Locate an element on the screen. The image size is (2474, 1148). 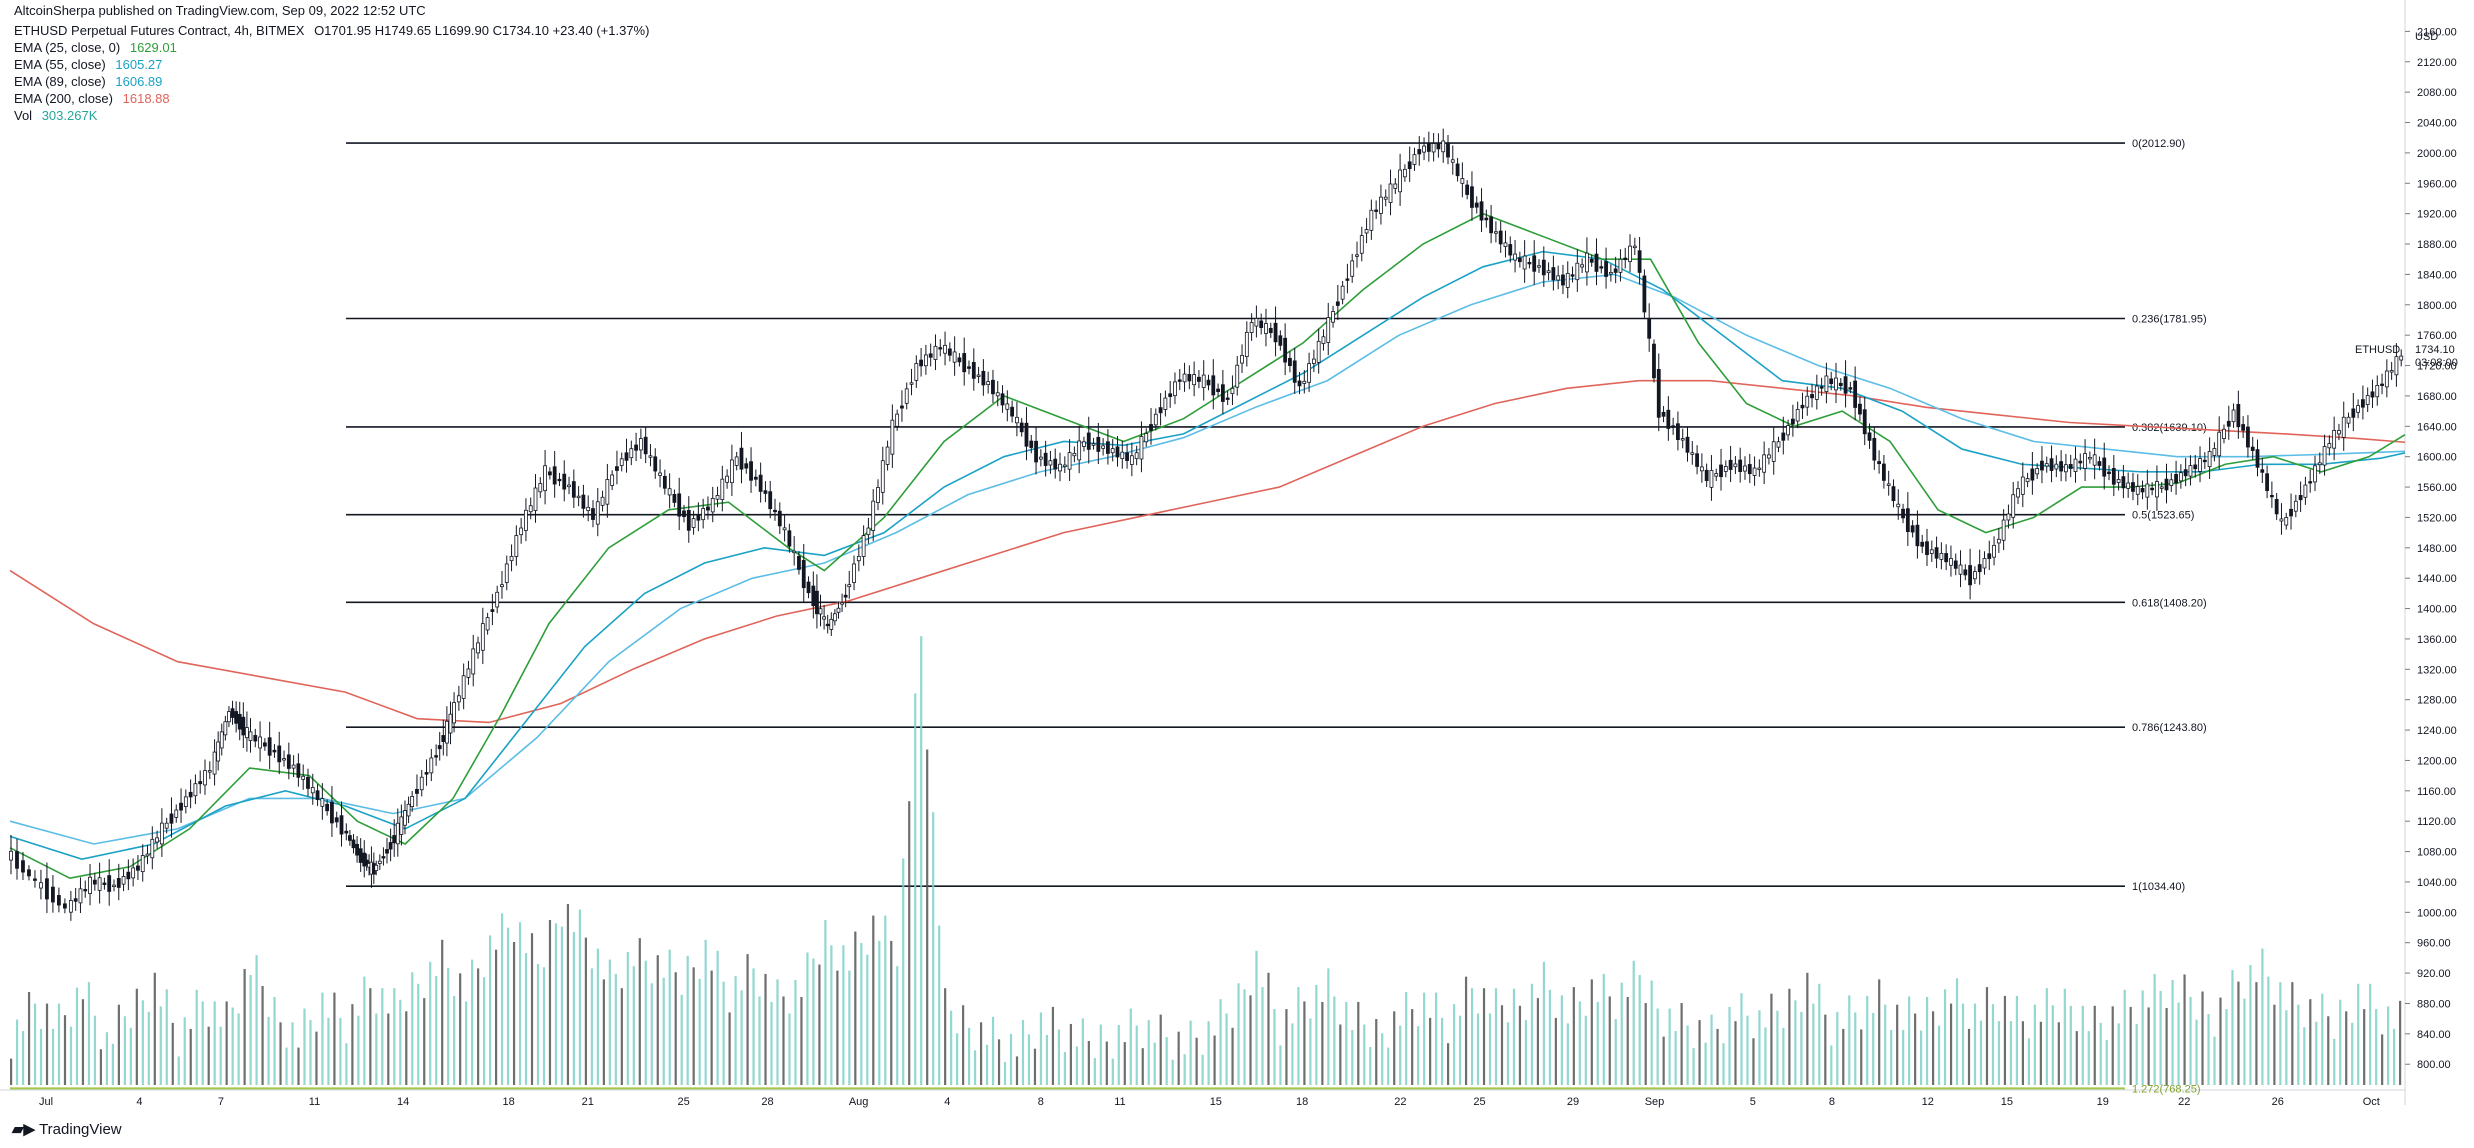
axis-currency: USD is located at coordinates (2426, 37).